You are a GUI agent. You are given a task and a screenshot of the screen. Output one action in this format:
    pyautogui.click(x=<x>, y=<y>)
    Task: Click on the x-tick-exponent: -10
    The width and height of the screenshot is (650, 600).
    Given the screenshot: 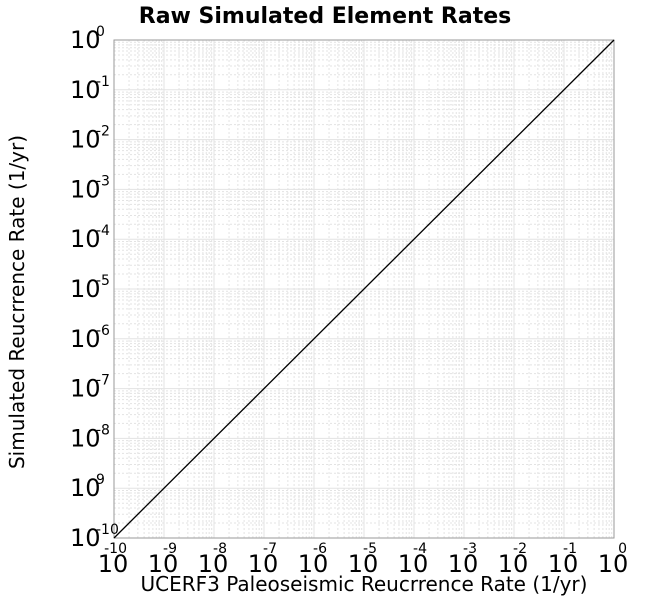 What is the action you would take?
    pyautogui.click(x=115, y=549)
    